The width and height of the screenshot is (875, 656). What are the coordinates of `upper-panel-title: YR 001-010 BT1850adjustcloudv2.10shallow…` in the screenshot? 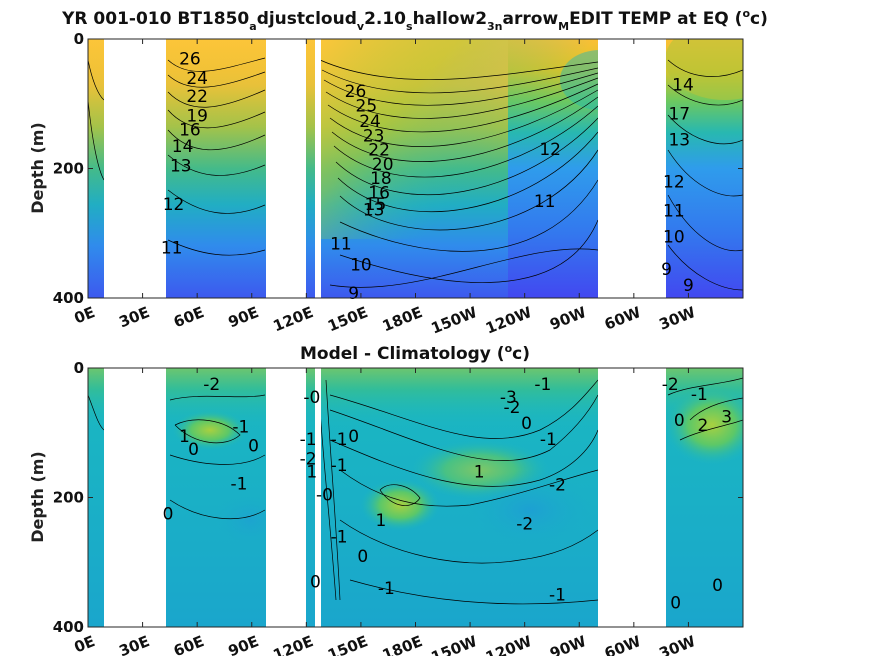 It's located at (414, 20).